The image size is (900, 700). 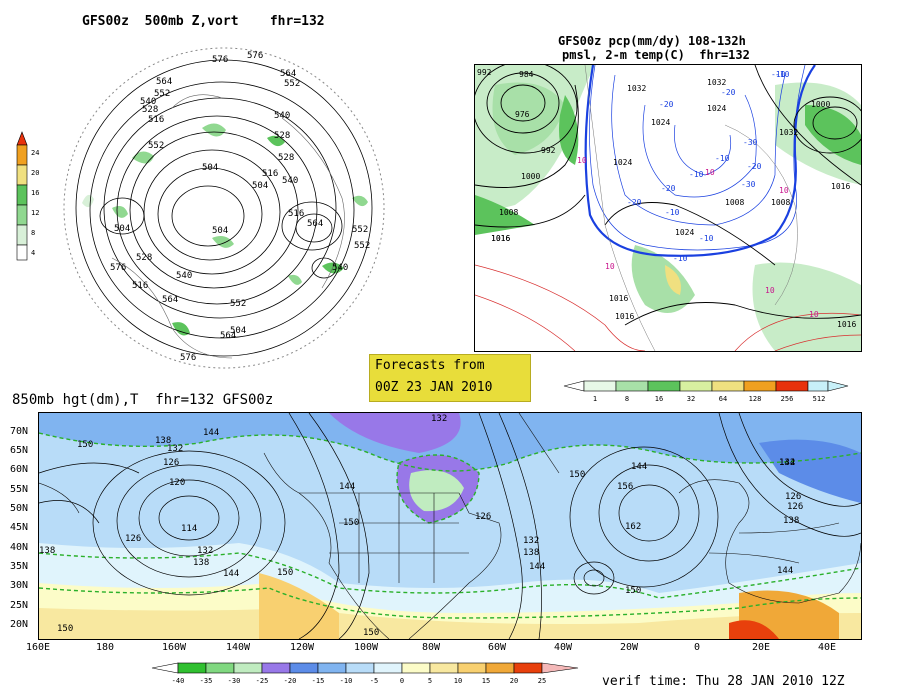 I want to click on colorbar-label: -5, so click(x=374, y=681).